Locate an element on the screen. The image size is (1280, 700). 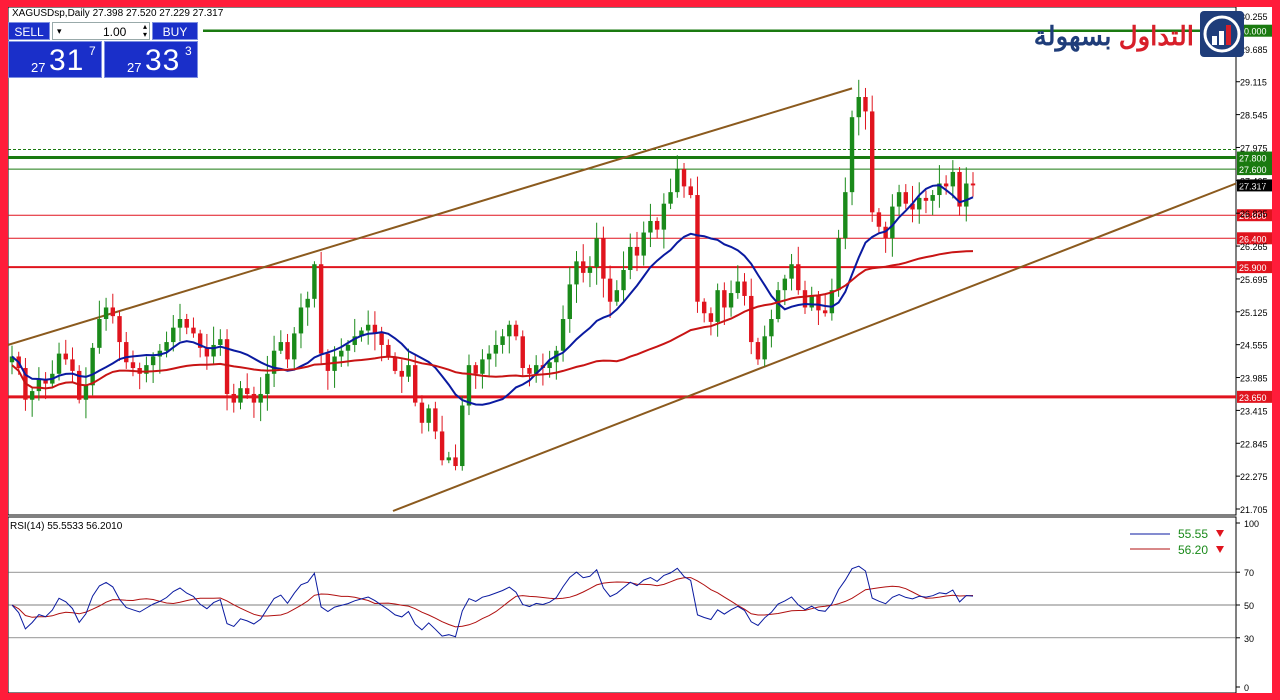
volume-stepper-icon: ▴ ▾ is located at coordinates (144, 30).